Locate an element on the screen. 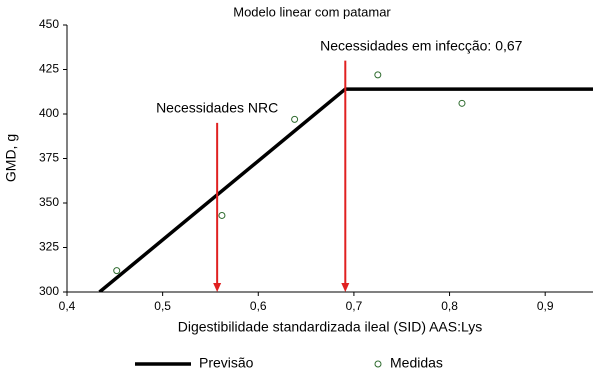 The width and height of the screenshot is (610, 377). y-tick-label: 375 is located at coordinates (49, 158).